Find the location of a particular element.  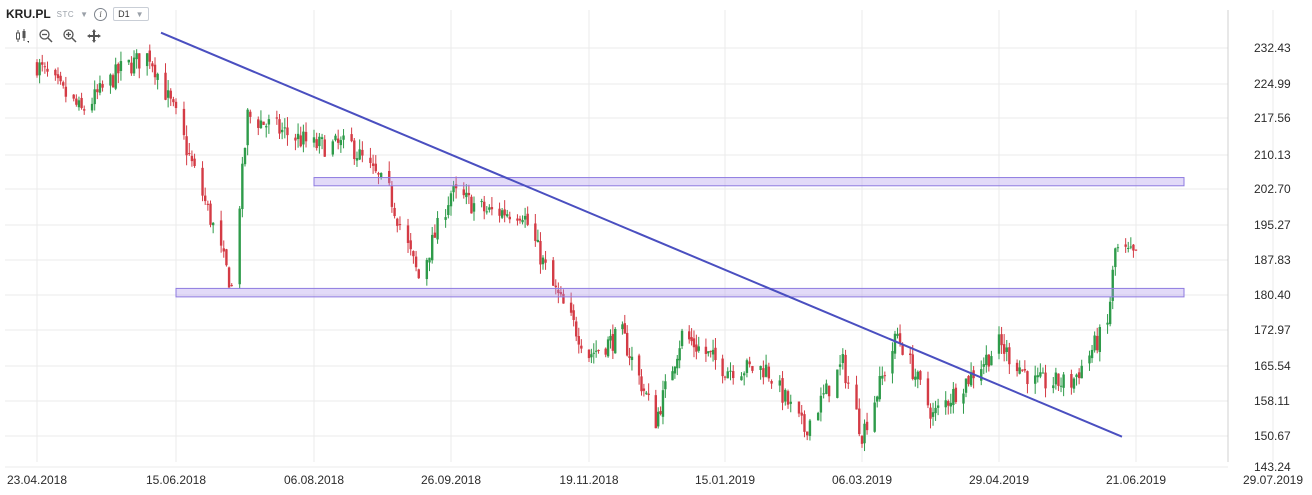

candlestick-icon is located at coordinates (22, 36).